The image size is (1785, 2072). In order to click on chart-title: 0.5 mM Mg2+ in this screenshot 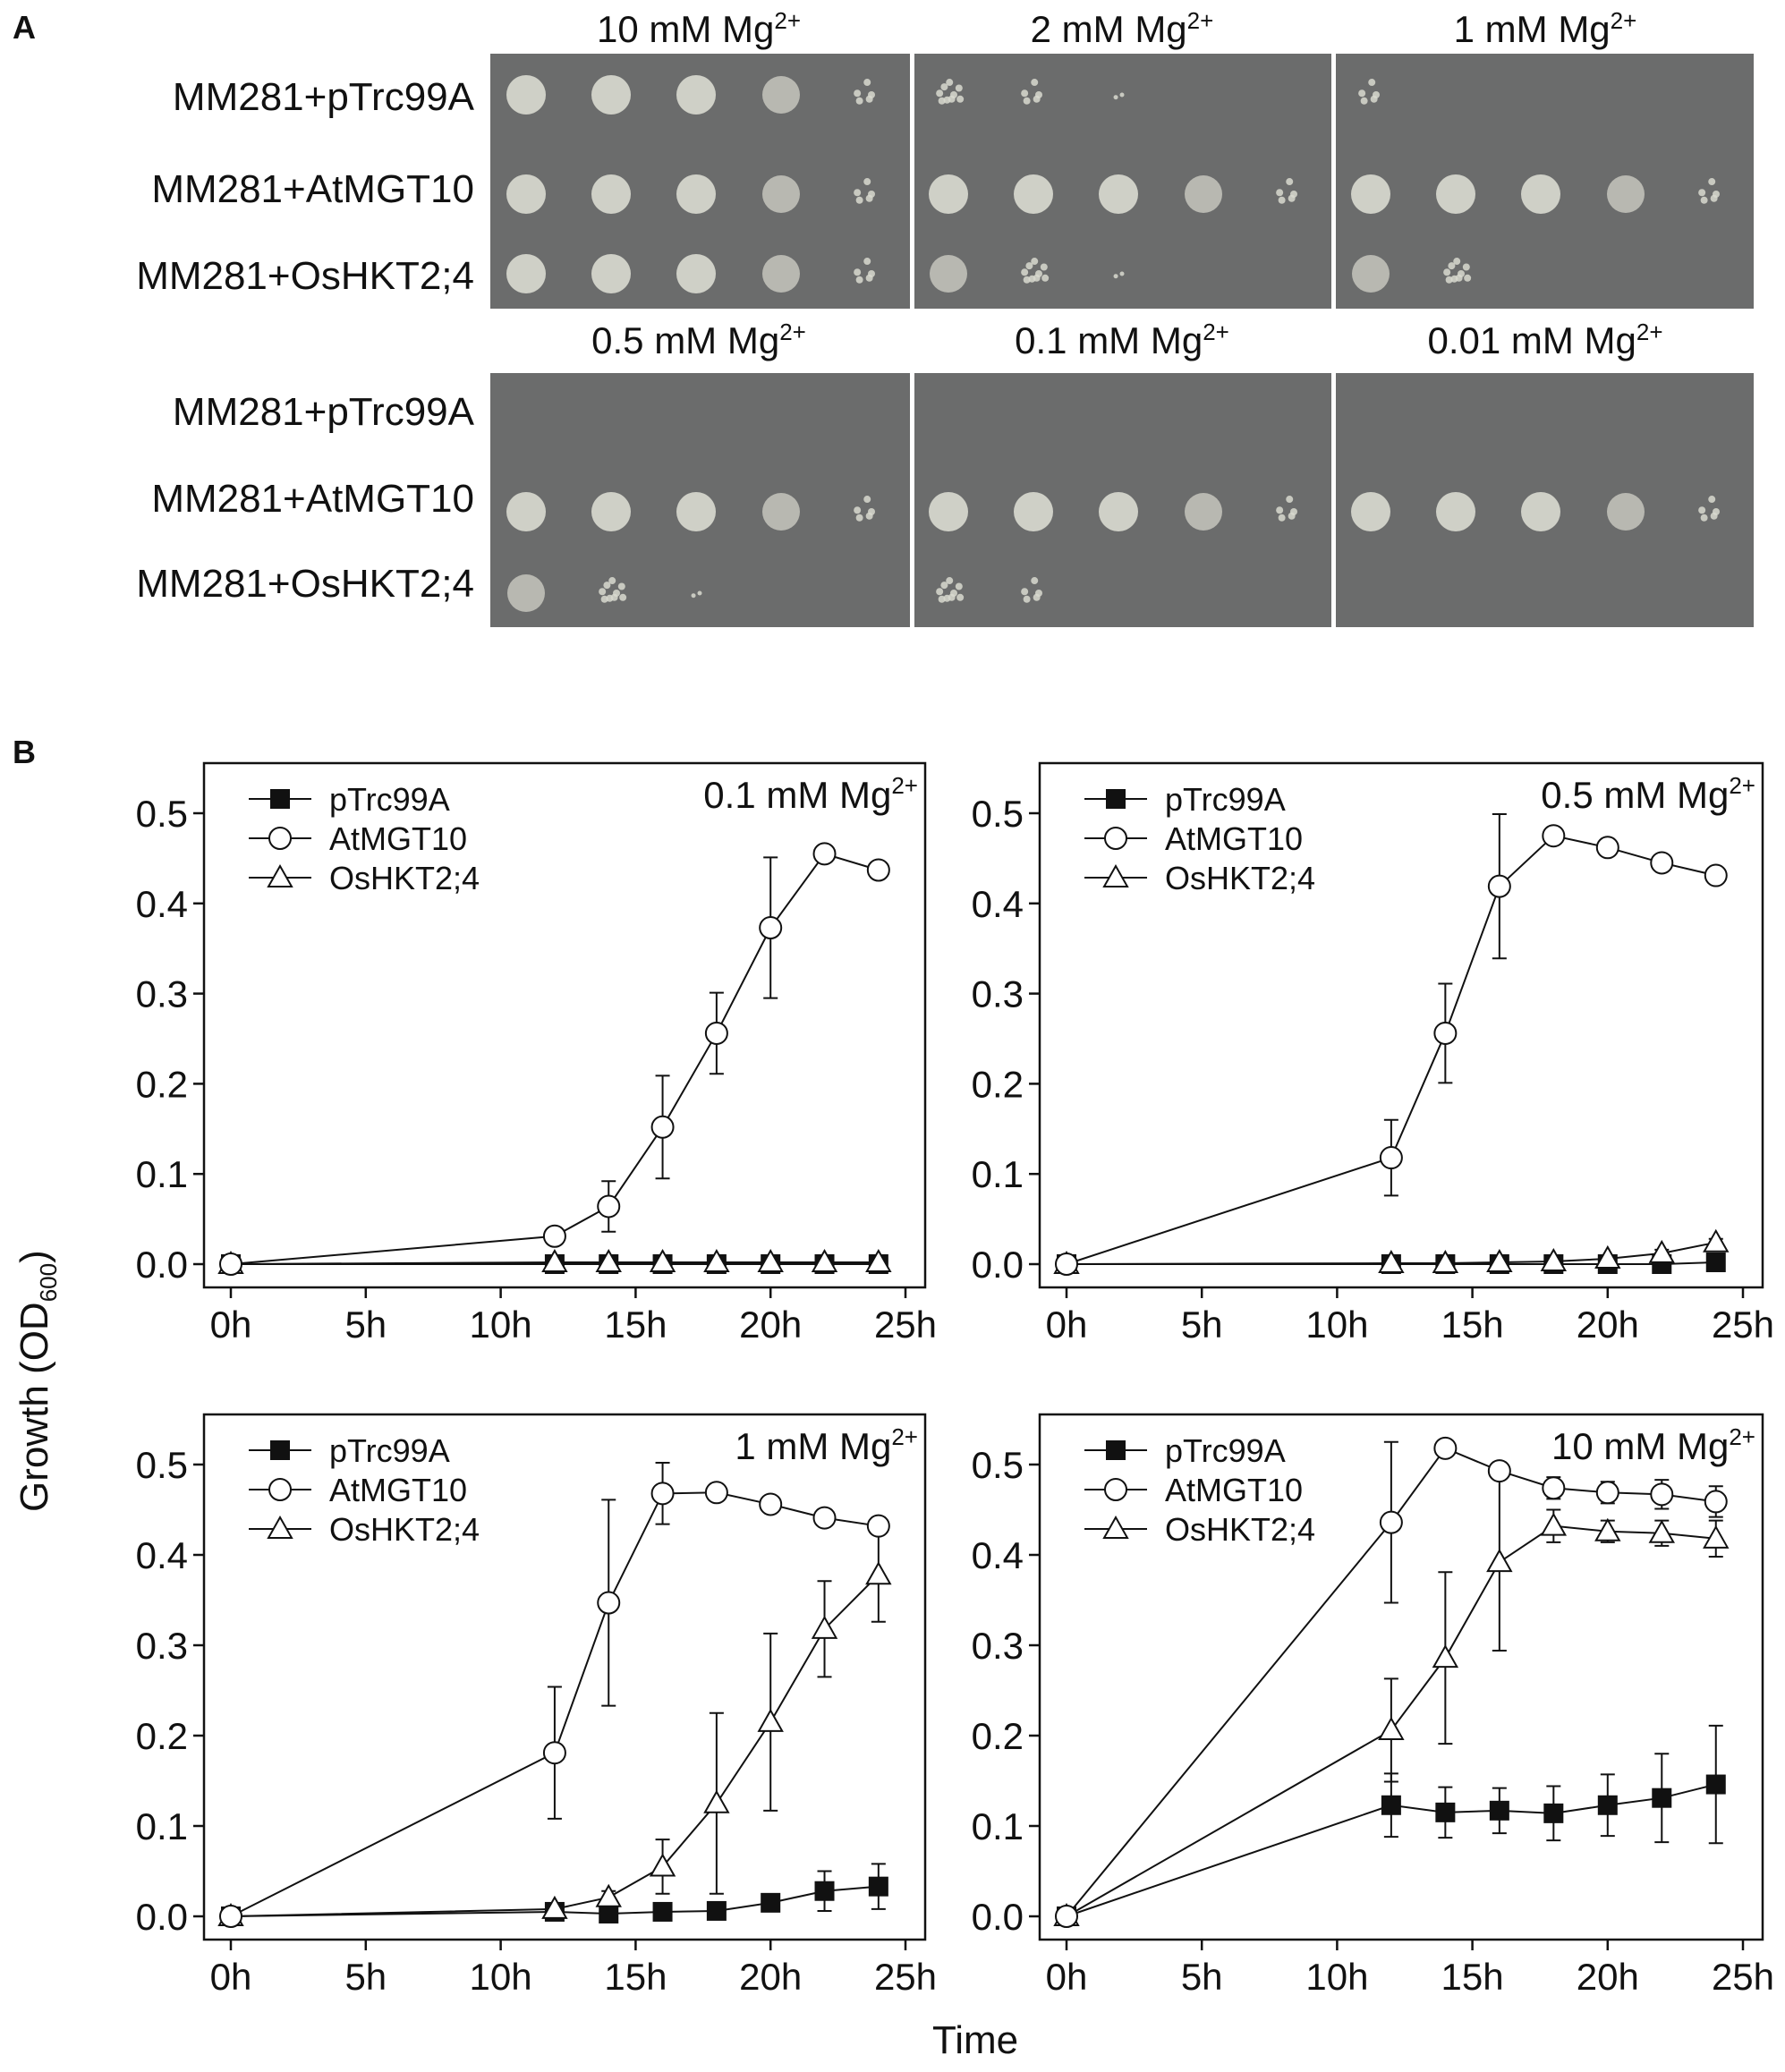, I will do `click(1648, 794)`.